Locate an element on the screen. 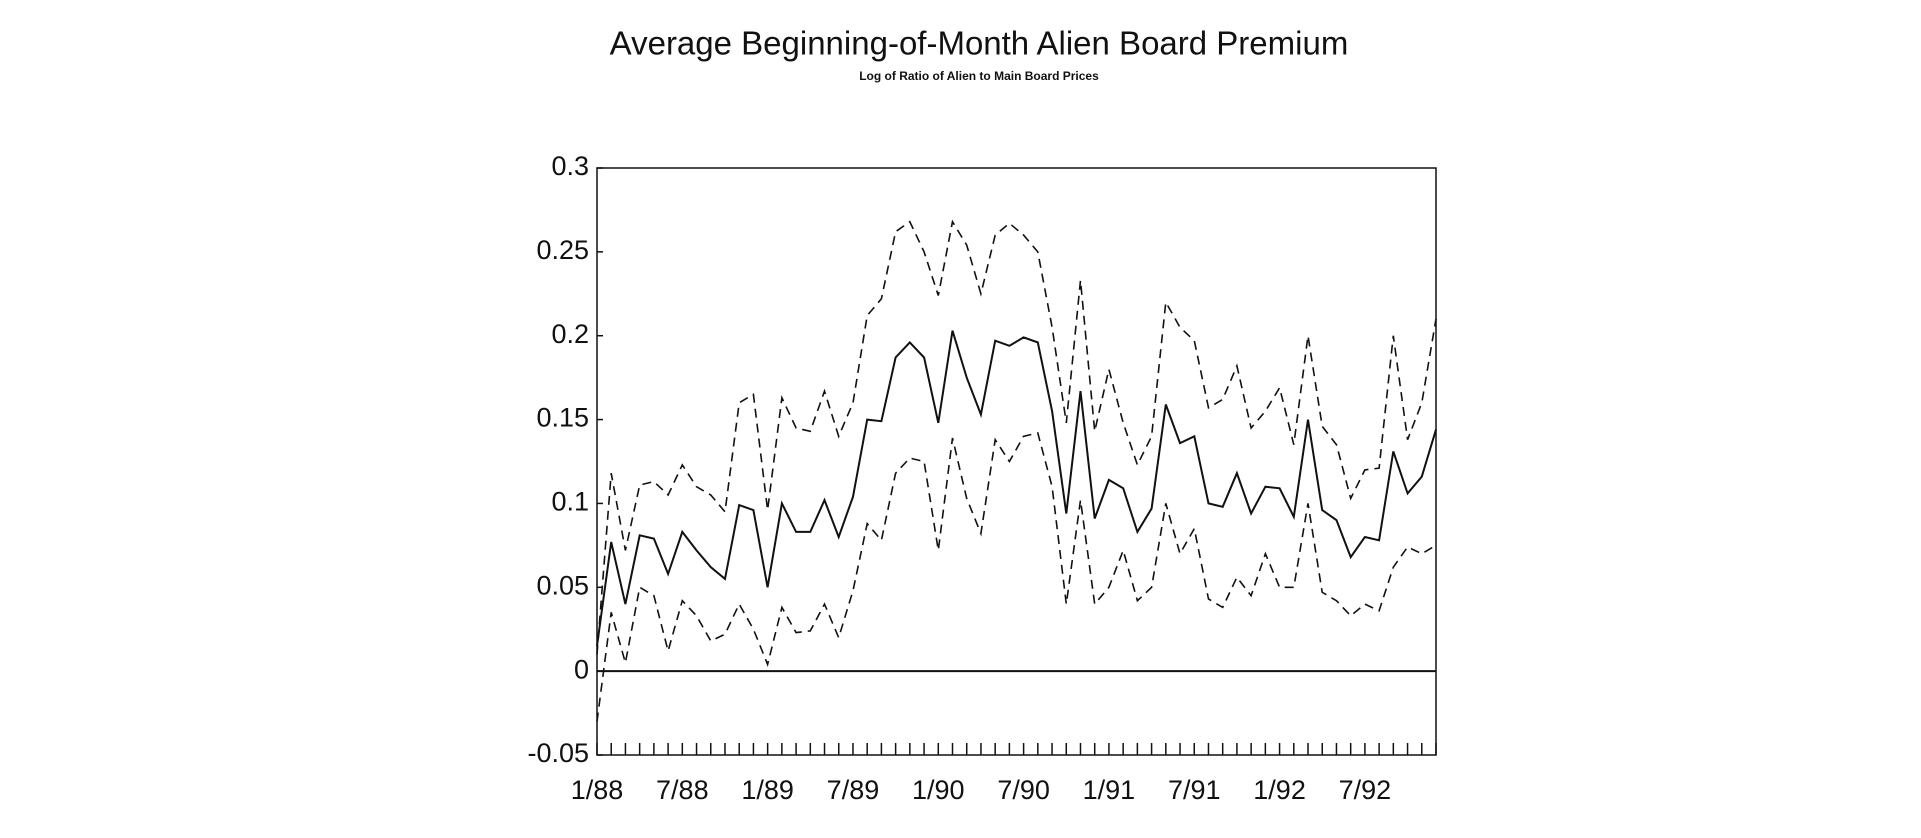 Image resolution: width=1921 pixels, height=838 pixels. x-tick-label: 7/90 is located at coordinates (1023, 790).